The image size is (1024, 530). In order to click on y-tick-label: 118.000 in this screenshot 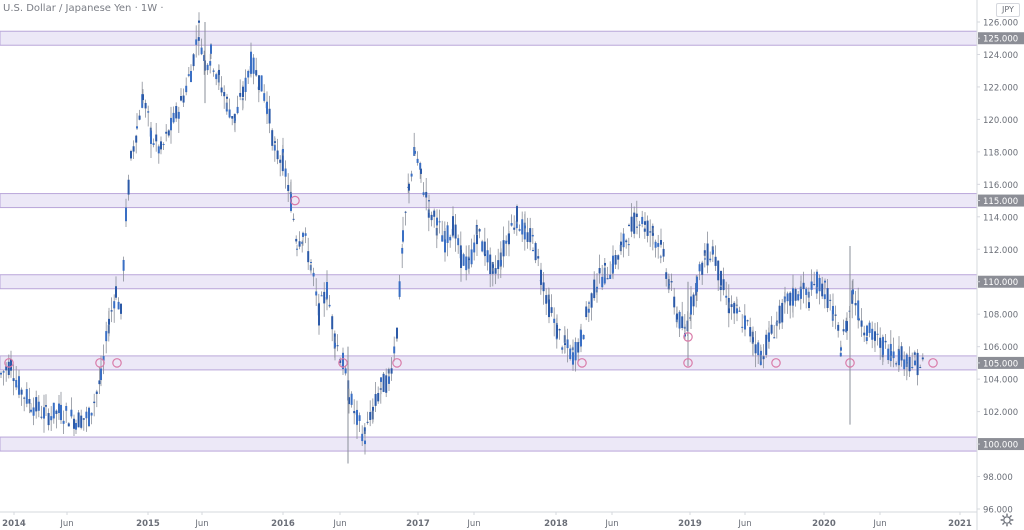, I will do `click(1000, 153)`.